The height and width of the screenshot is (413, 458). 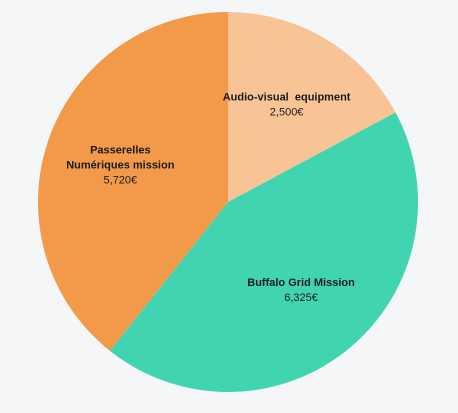 What do you see at coordinates (301, 283) in the screenshot?
I see `slice-label-title: Buffalo Grid Mission` at bounding box center [301, 283].